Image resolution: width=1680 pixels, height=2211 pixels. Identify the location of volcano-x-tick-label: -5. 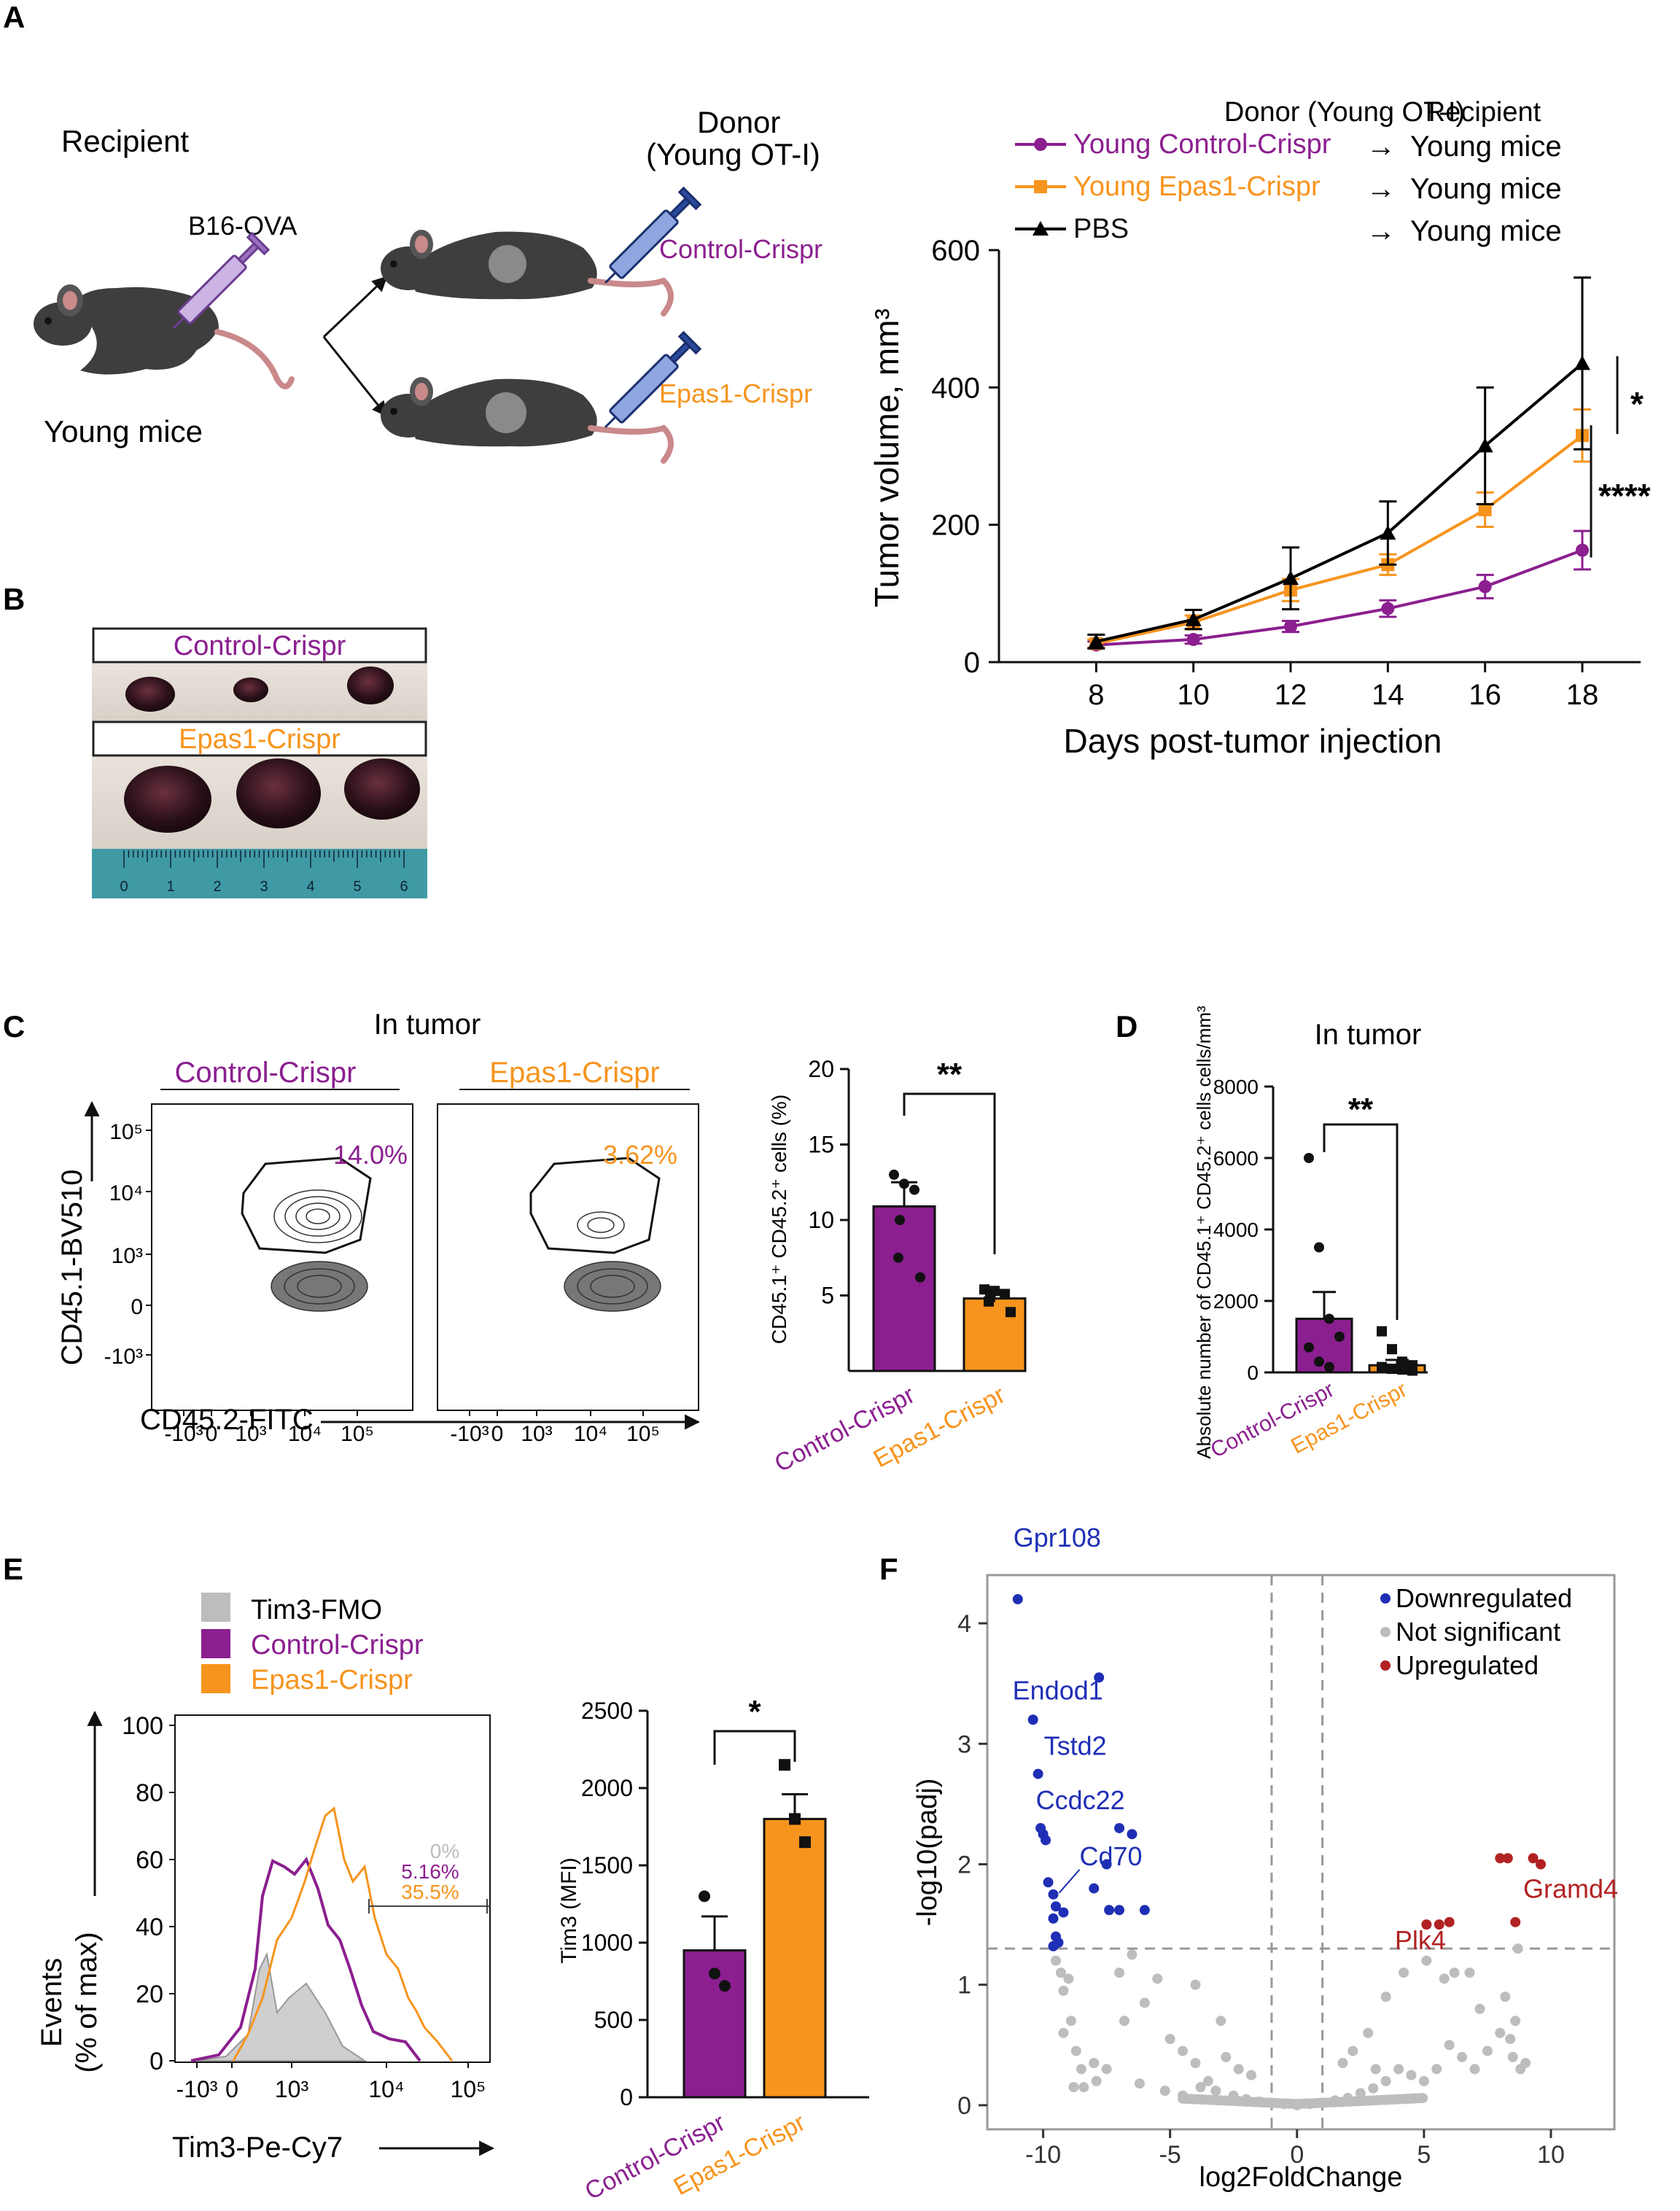
(1170, 2155).